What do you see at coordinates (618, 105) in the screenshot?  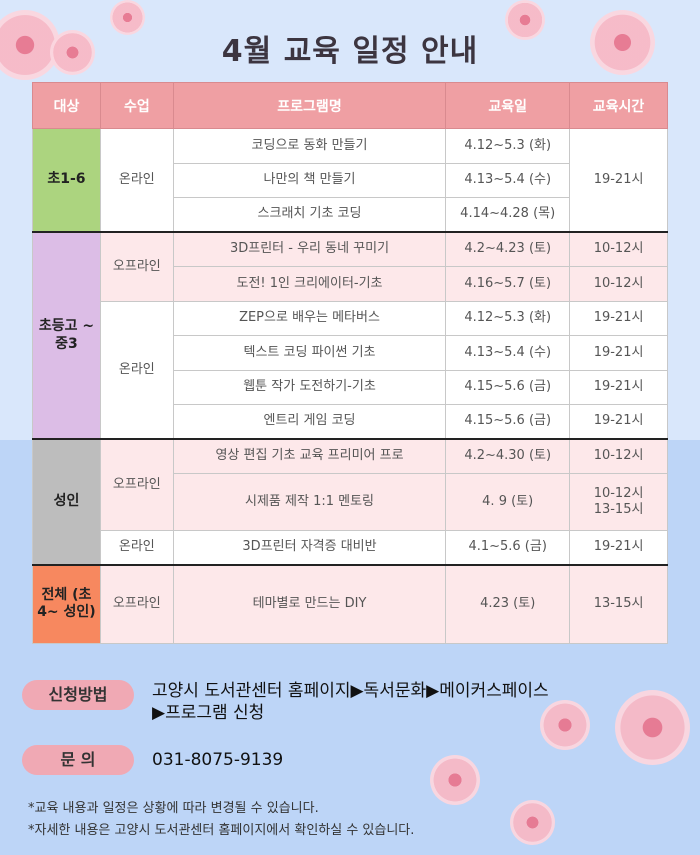 I see `column-header: 교육시간` at bounding box center [618, 105].